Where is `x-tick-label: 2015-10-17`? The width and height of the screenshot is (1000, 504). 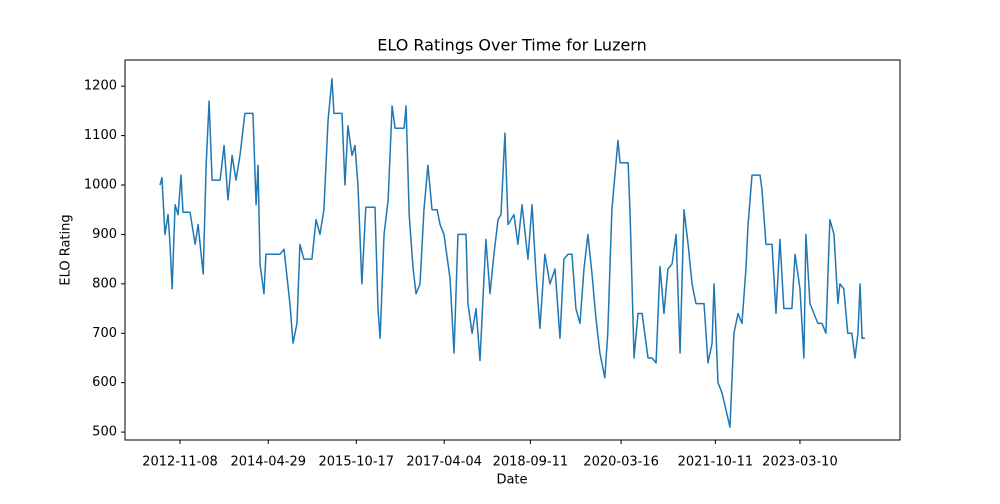 x-tick-label: 2015-10-17 is located at coordinates (357, 462).